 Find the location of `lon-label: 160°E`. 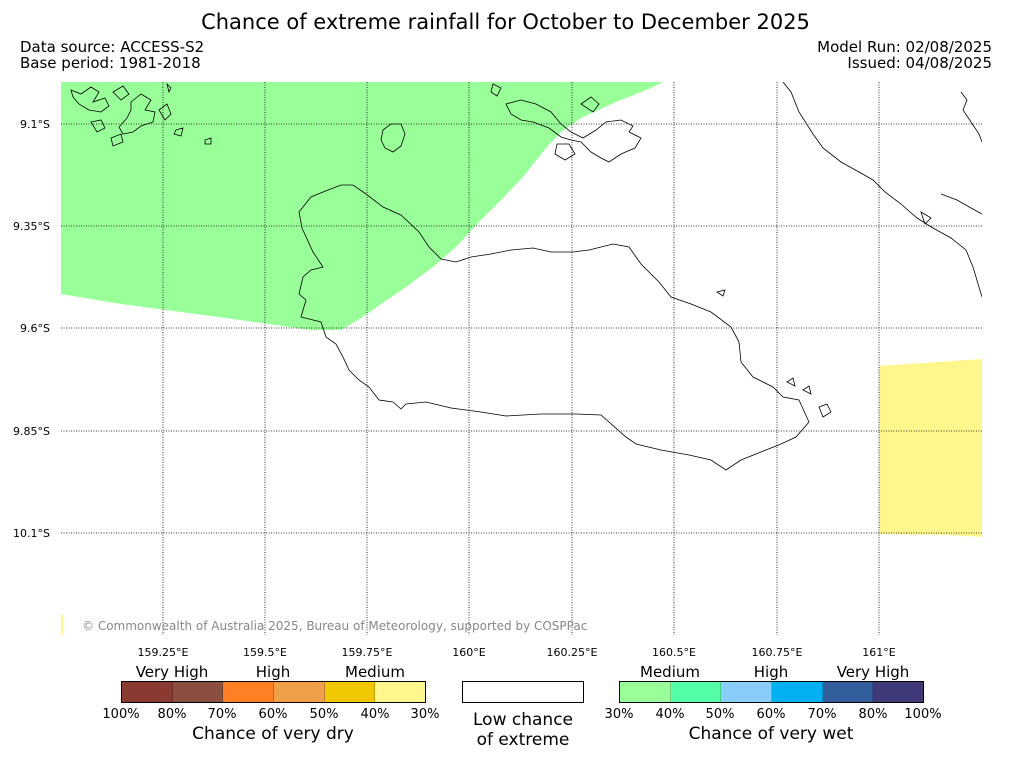

lon-label: 160°E is located at coordinates (469, 652).